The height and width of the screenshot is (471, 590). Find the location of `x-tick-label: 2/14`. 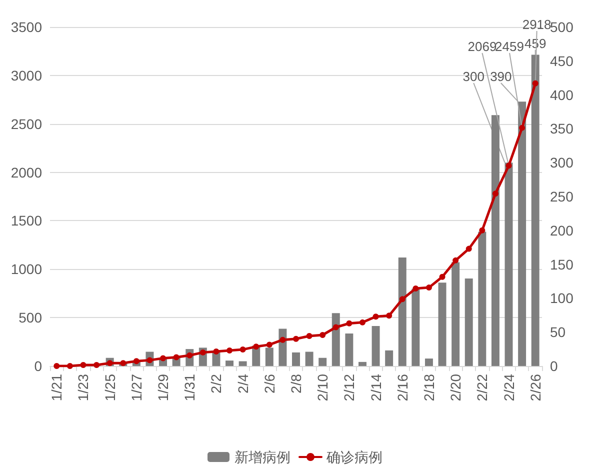

x-tick-label: 2/14 is located at coordinates (376, 388).